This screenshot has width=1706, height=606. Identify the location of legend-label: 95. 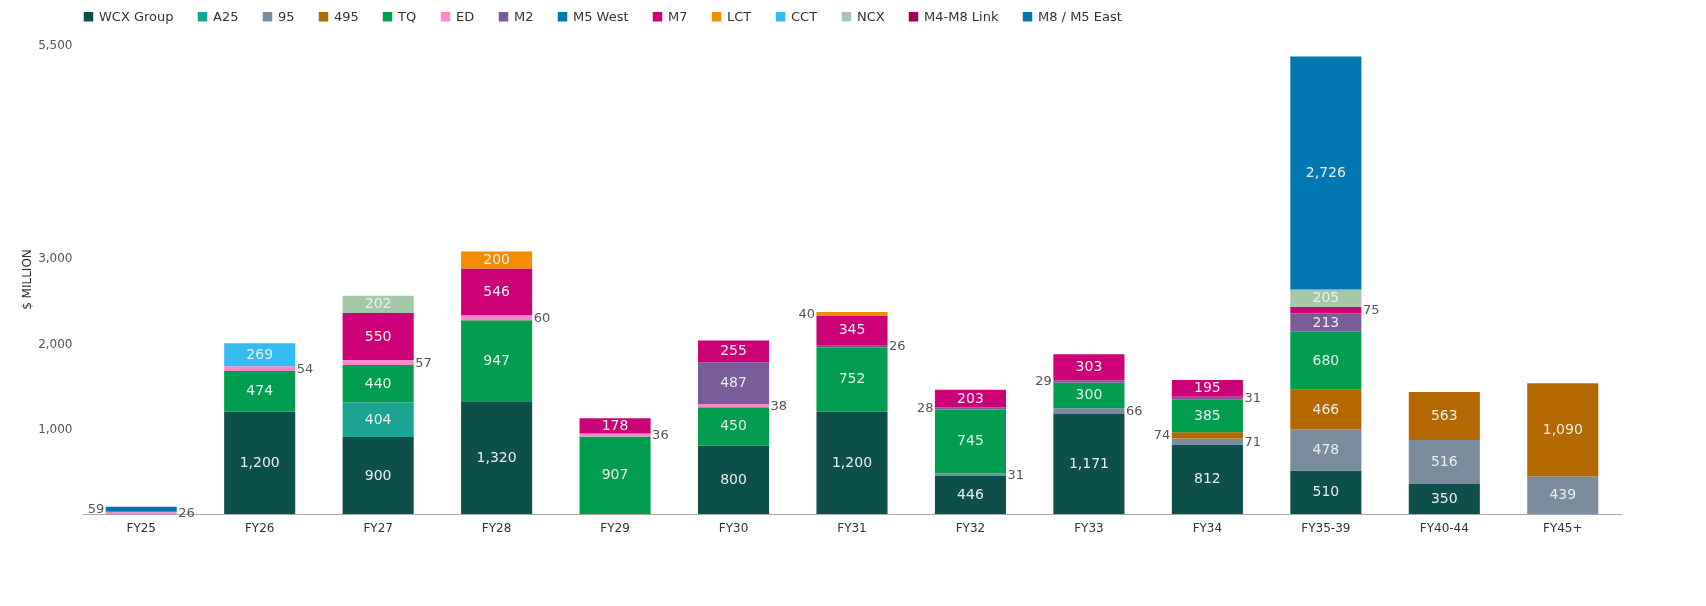
(286, 16).